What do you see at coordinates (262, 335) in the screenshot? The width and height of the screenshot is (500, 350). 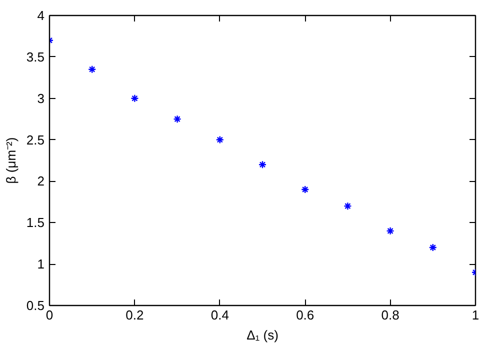 I see `x-axis-title: Δ₁ (s)` at bounding box center [262, 335].